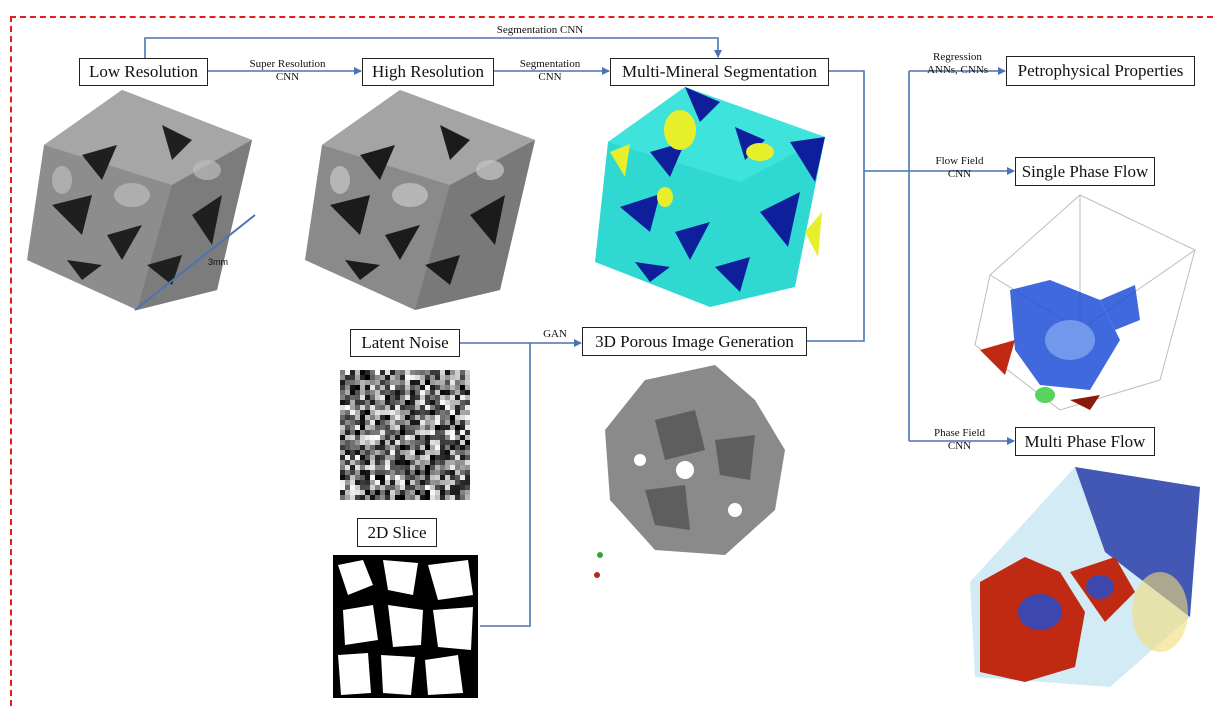 The height and width of the screenshot is (706, 1213). What do you see at coordinates (611, 17) in the screenshot?
I see `dashed-frame-top` at bounding box center [611, 17].